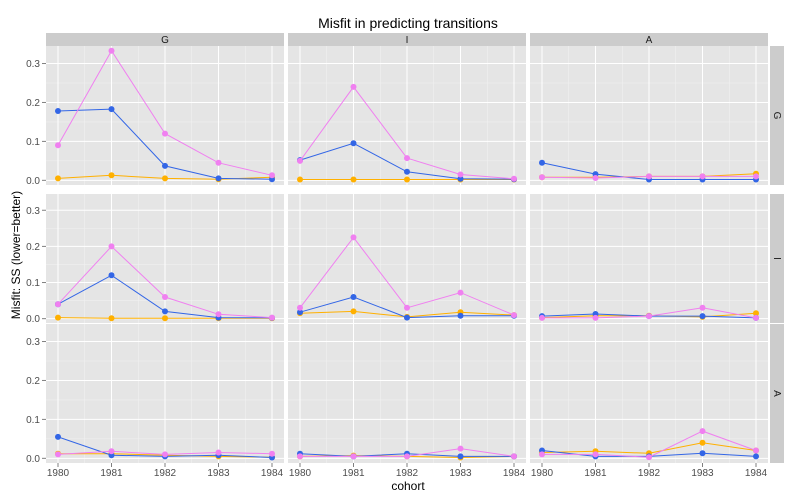 Image resolution: width=800 pixels, height=500 pixels. I want to click on row-strip-label: A, so click(776, 393).